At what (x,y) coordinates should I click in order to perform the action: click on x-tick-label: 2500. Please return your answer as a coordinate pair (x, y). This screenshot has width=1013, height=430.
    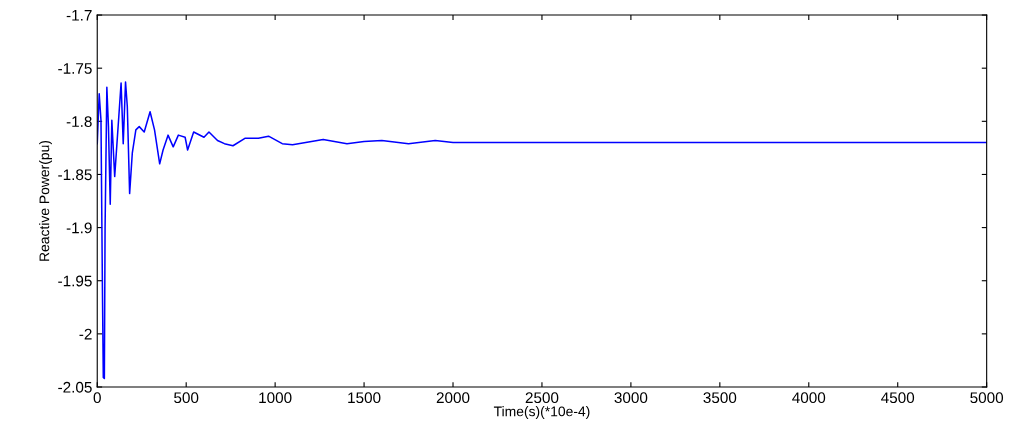
    Looking at the image, I should click on (542, 398).